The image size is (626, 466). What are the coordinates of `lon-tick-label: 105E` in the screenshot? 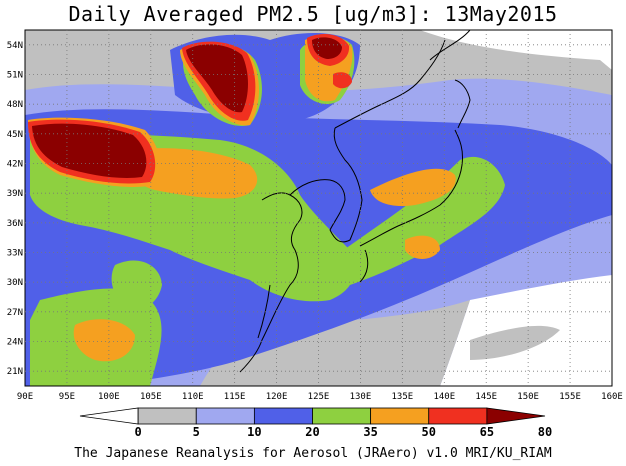 It's located at (151, 397).